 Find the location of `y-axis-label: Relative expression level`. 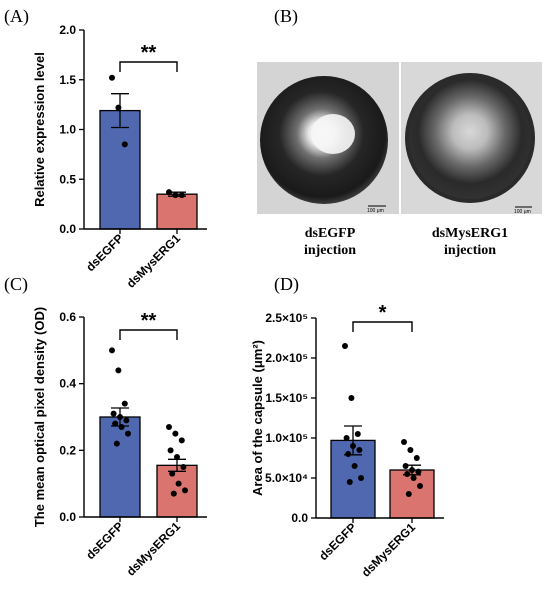

y-axis-label: Relative expression level is located at coordinates (39, 129).